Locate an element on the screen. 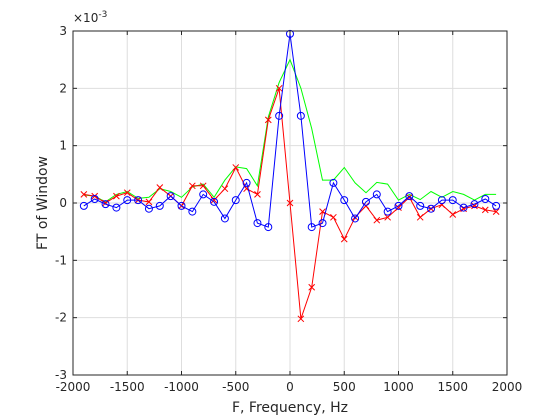  y-tick-label: -1 is located at coordinates (61, 260).